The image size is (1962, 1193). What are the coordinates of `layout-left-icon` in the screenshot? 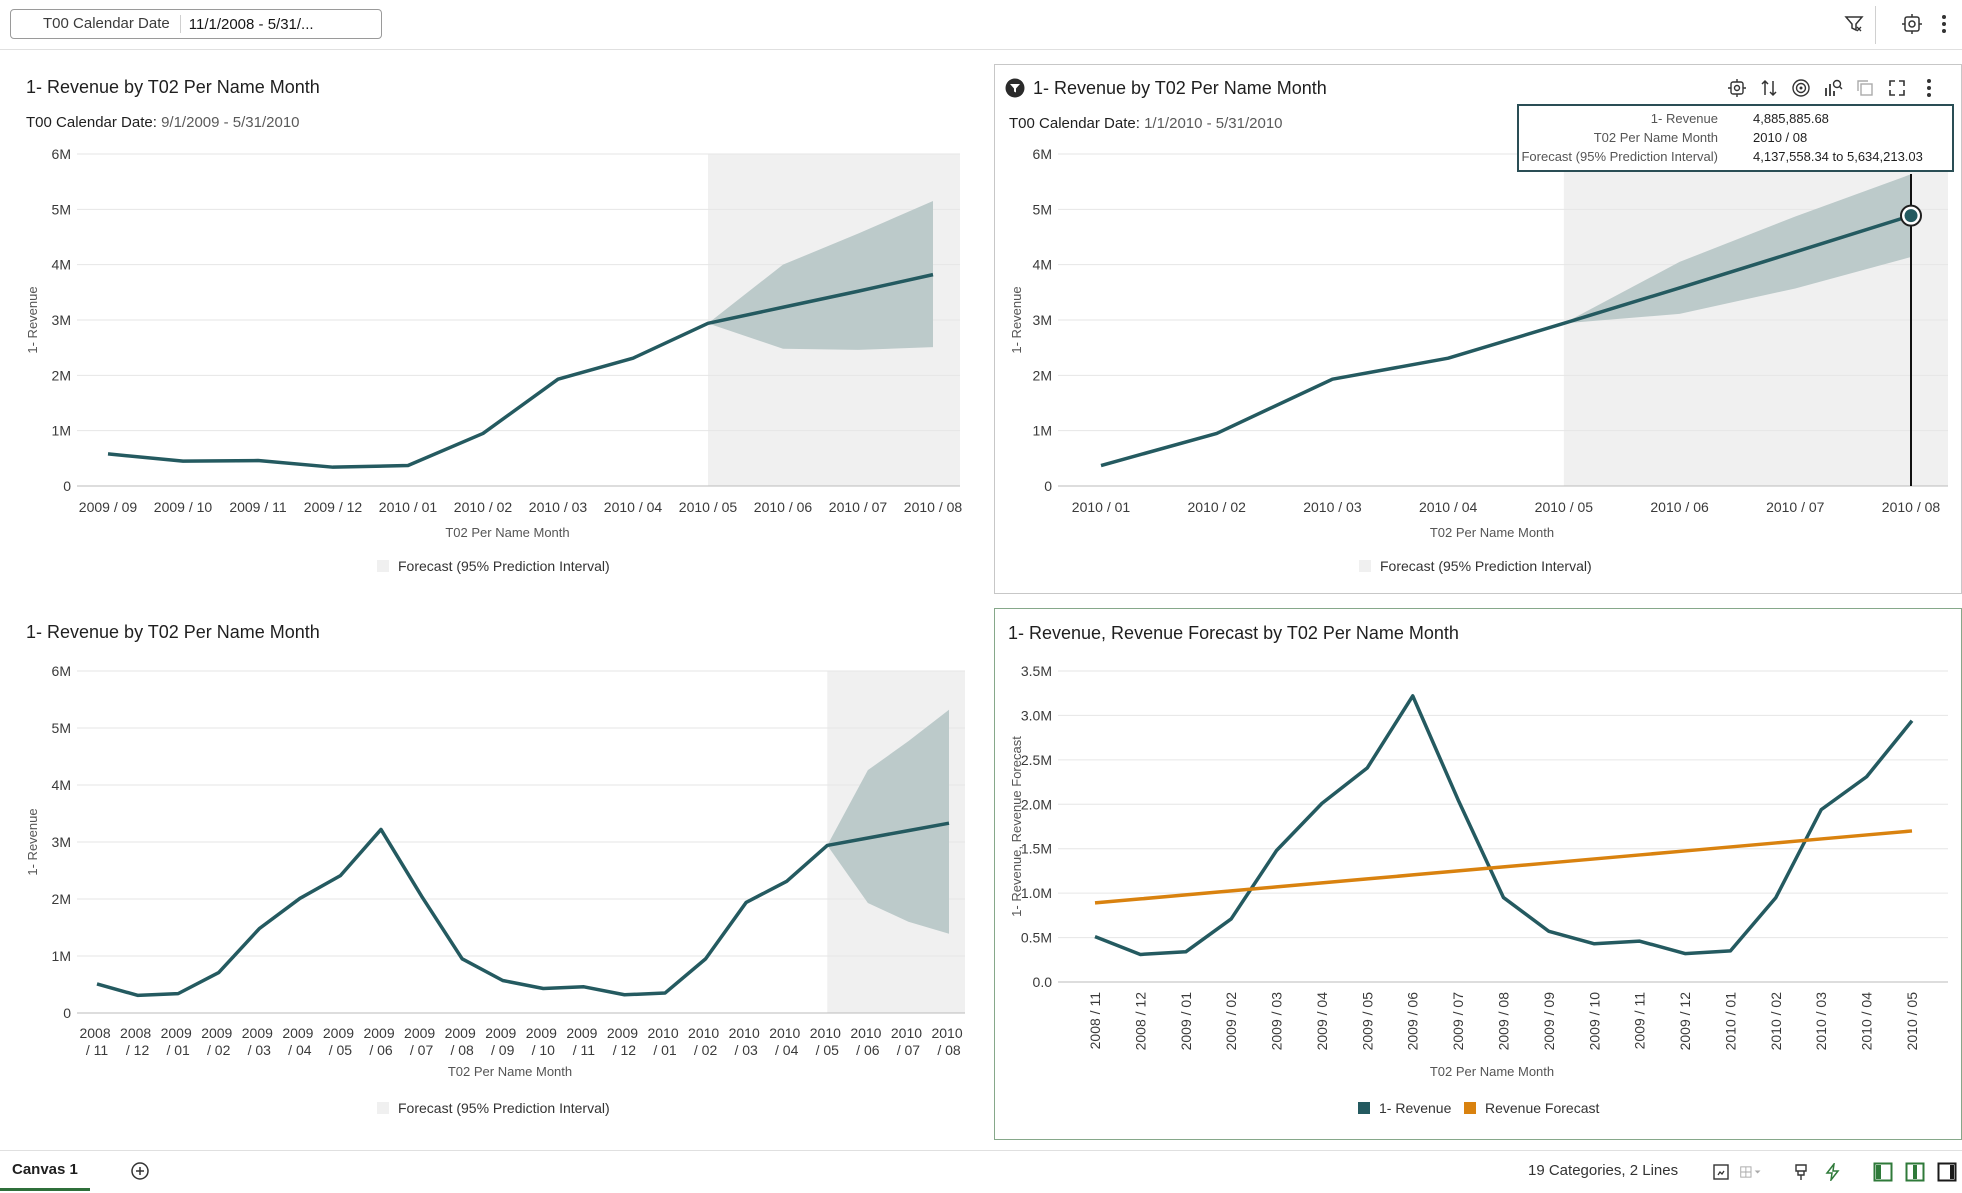 It's located at (1883, 1172).